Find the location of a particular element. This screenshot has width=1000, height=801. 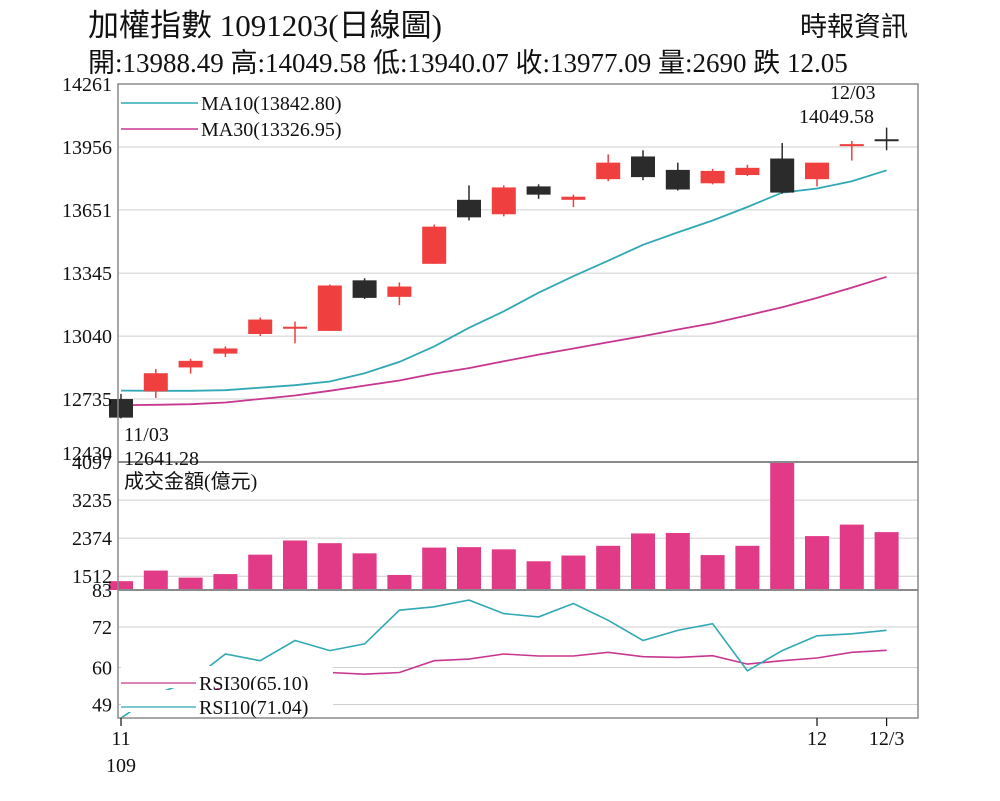

price-tick-label: 12430 is located at coordinates (87, 454).